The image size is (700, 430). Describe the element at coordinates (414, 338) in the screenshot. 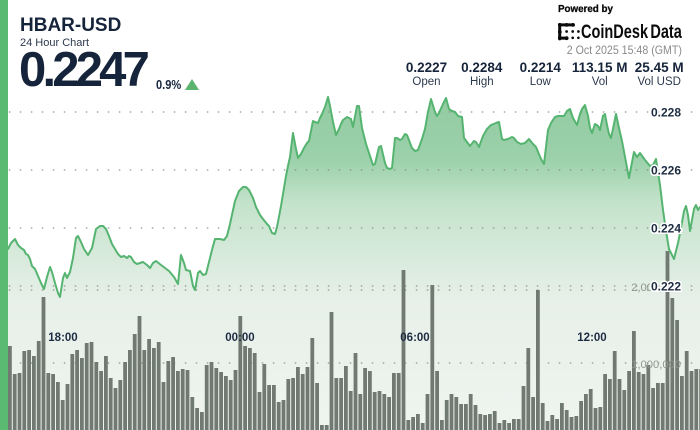

I see `svg-text: 06:00` at that location.